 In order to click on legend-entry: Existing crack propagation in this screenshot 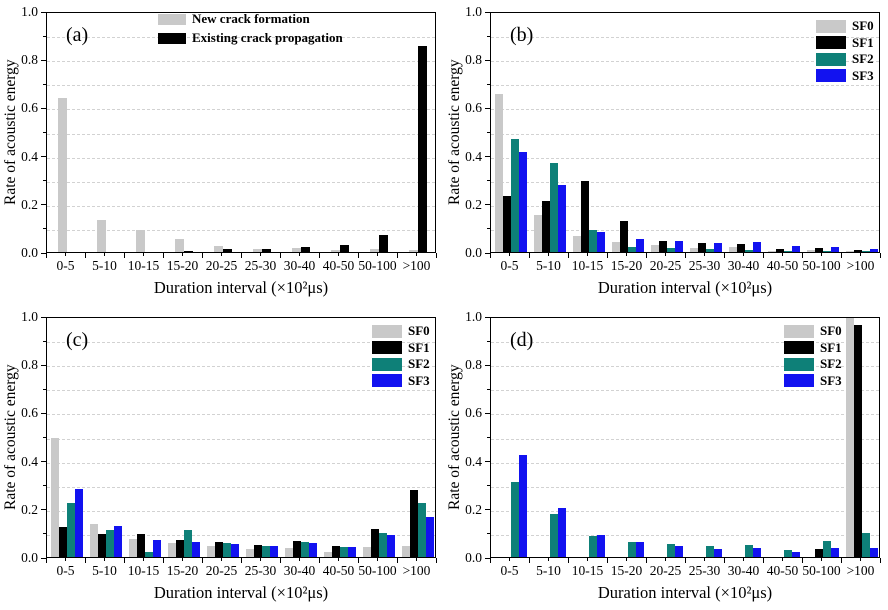, I will do `click(250, 38)`.